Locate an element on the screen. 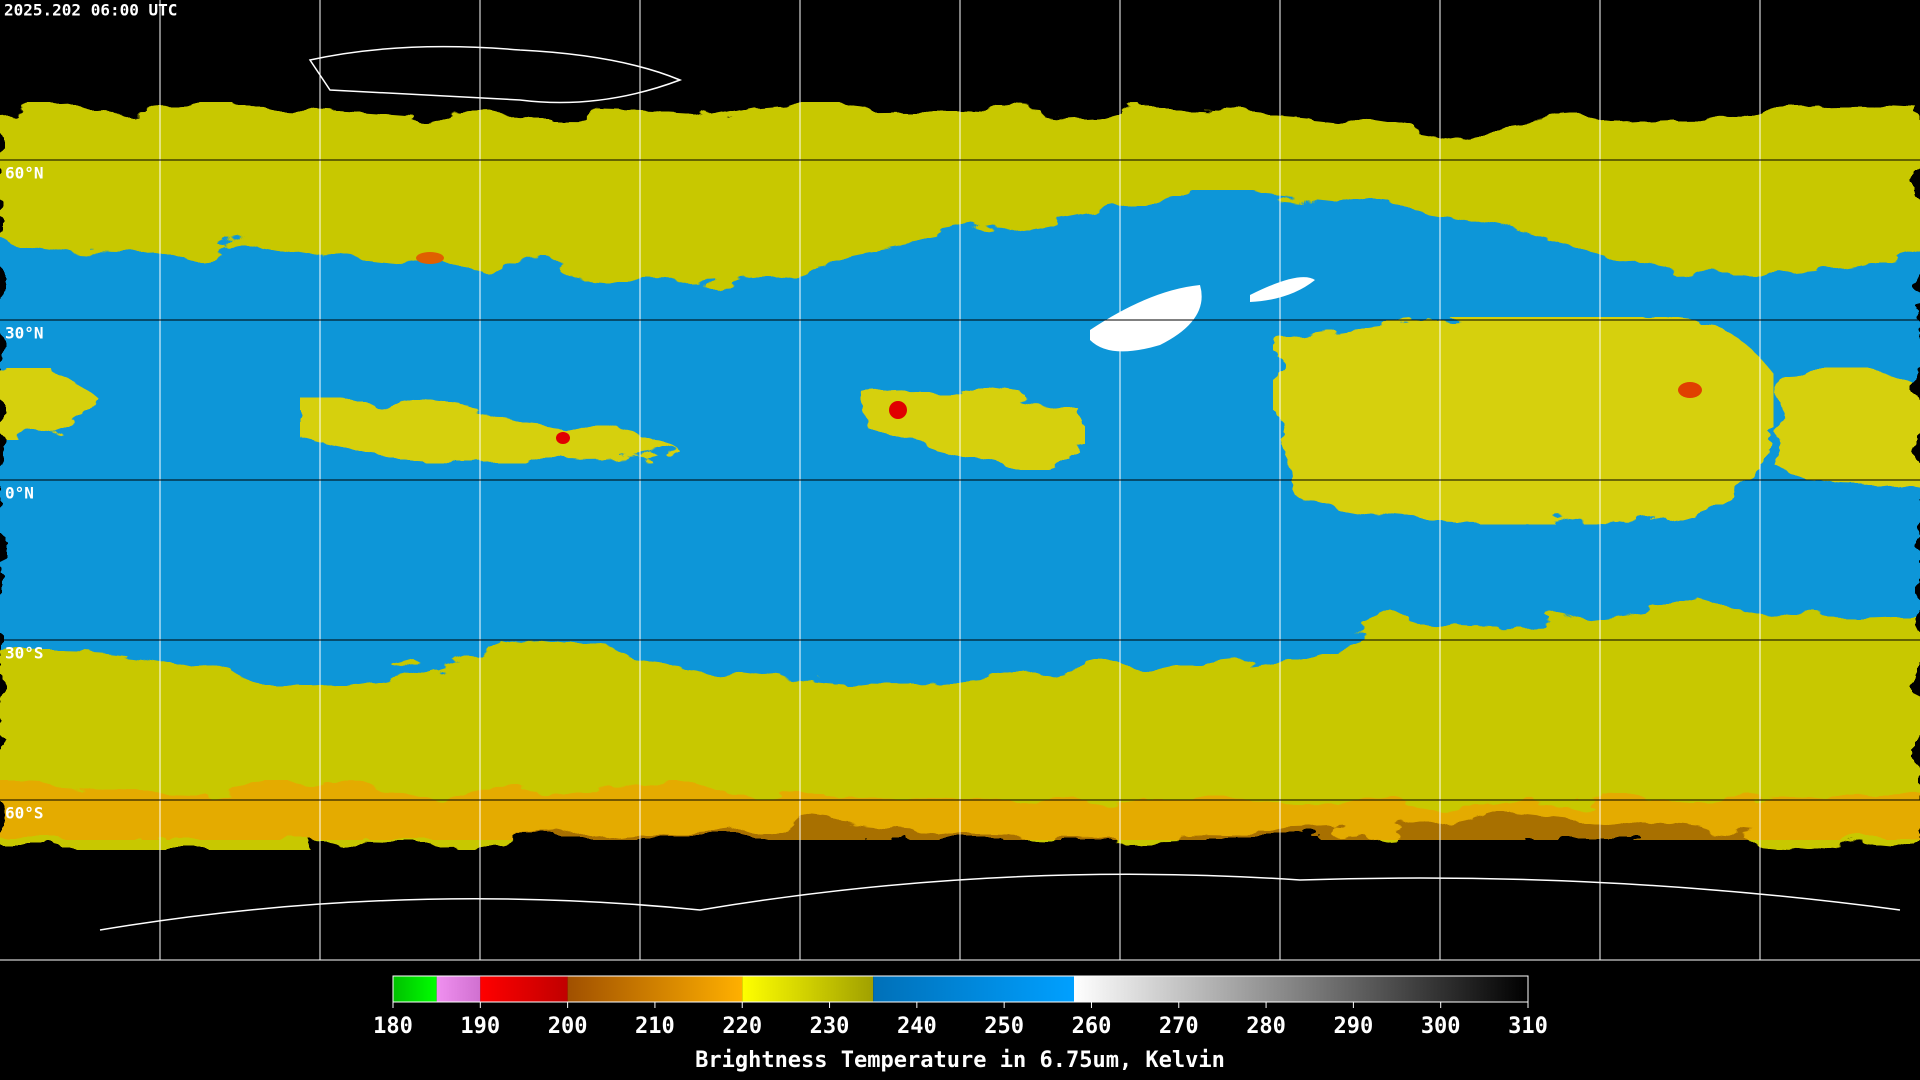  colorbar-tick-label: 300 is located at coordinates (1441, 1026).